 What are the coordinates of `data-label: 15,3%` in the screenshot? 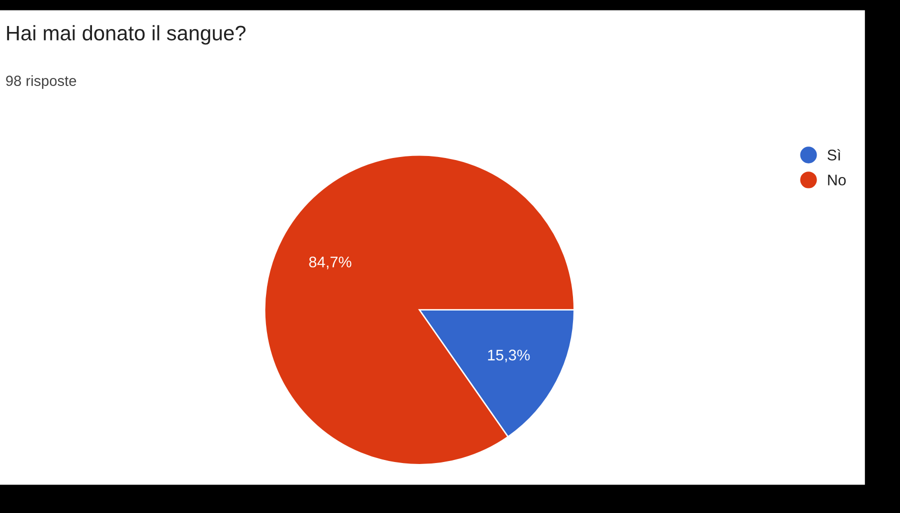 It's located at (509, 356).